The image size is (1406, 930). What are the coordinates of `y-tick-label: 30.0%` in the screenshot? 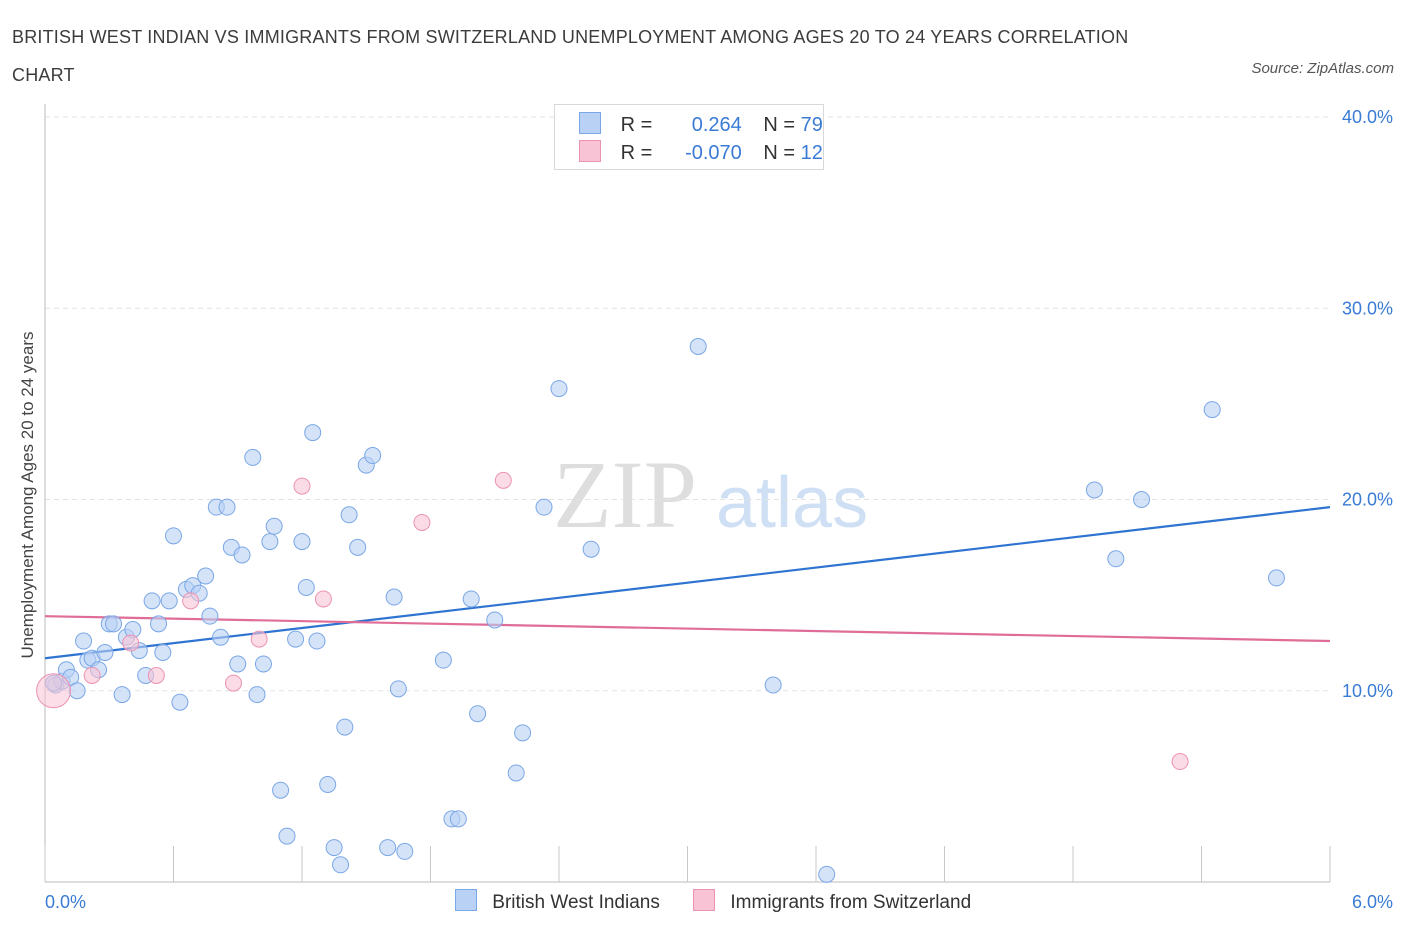 It's located at (1367, 308).